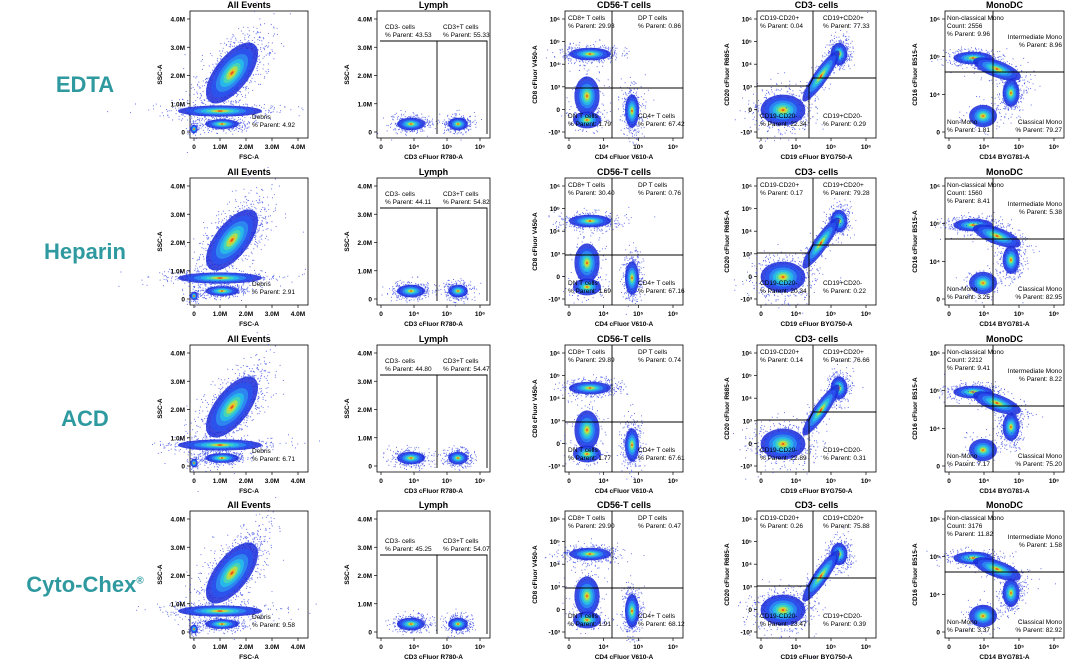 The width and height of the screenshot is (1080, 664). Describe the element at coordinates (85, 85) in the screenshot. I see `row-label: EDTA` at that location.